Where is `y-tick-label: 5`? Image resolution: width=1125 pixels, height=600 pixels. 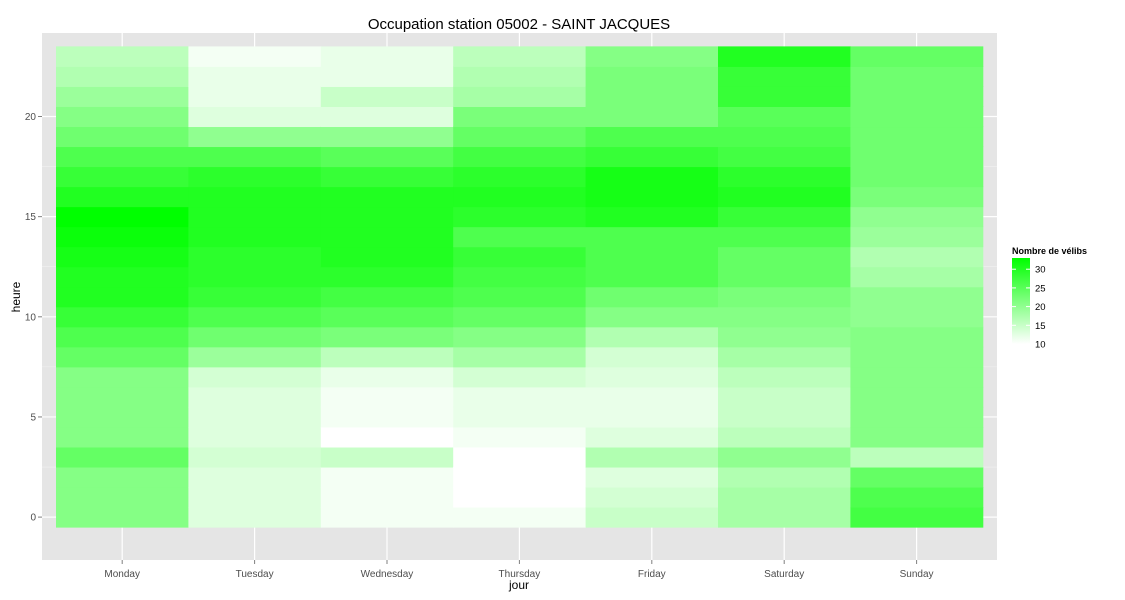 y-tick-label: 5 is located at coordinates (33, 417).